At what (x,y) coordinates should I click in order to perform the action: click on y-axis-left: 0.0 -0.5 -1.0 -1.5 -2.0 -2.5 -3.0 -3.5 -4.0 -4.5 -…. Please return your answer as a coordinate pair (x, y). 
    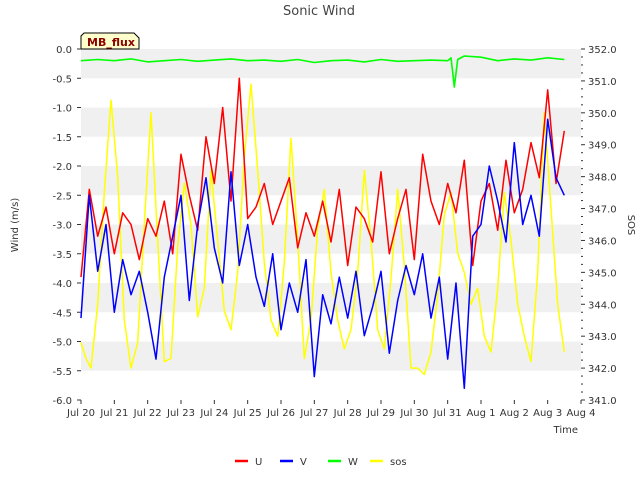
    Looking at the image, I should click on (66, 226).